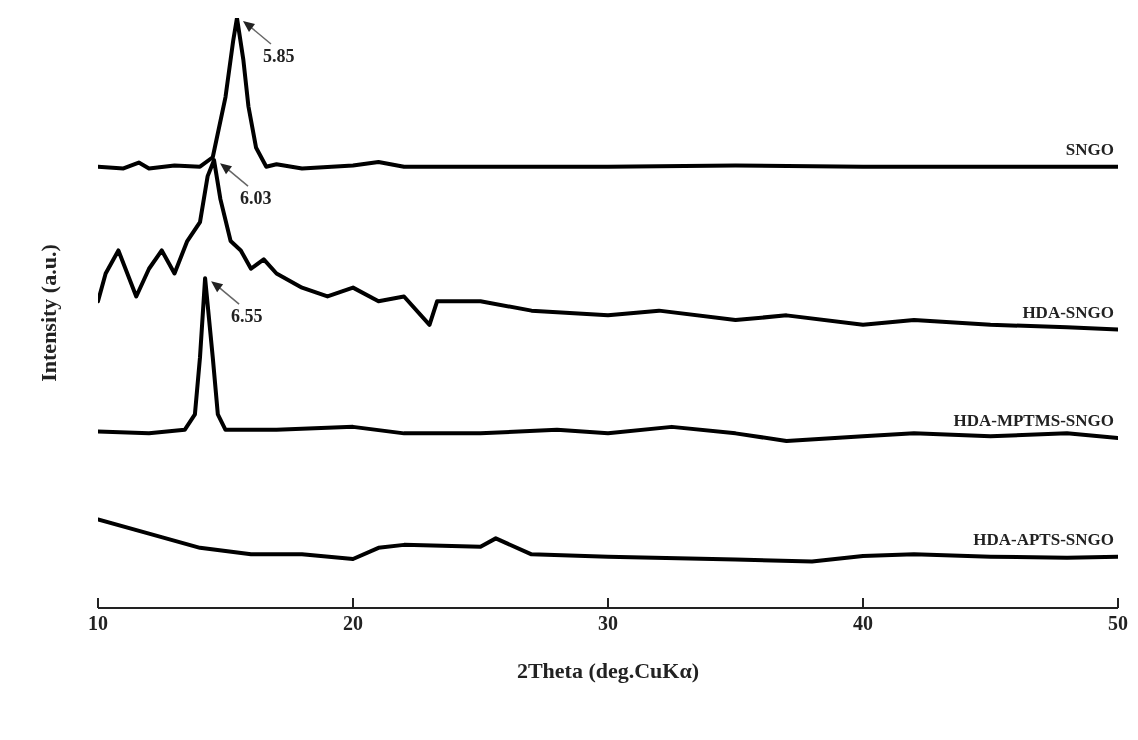 The height and width of the screenshot is (740, 1138). I want to click on x-tick-label: 10, so click(98, 623).